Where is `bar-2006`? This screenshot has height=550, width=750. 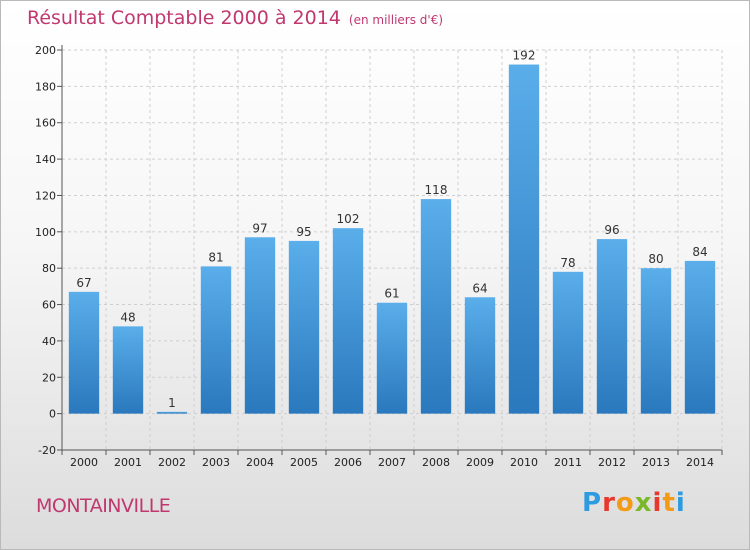
bar-2006 is located at coordinates (348, 321).